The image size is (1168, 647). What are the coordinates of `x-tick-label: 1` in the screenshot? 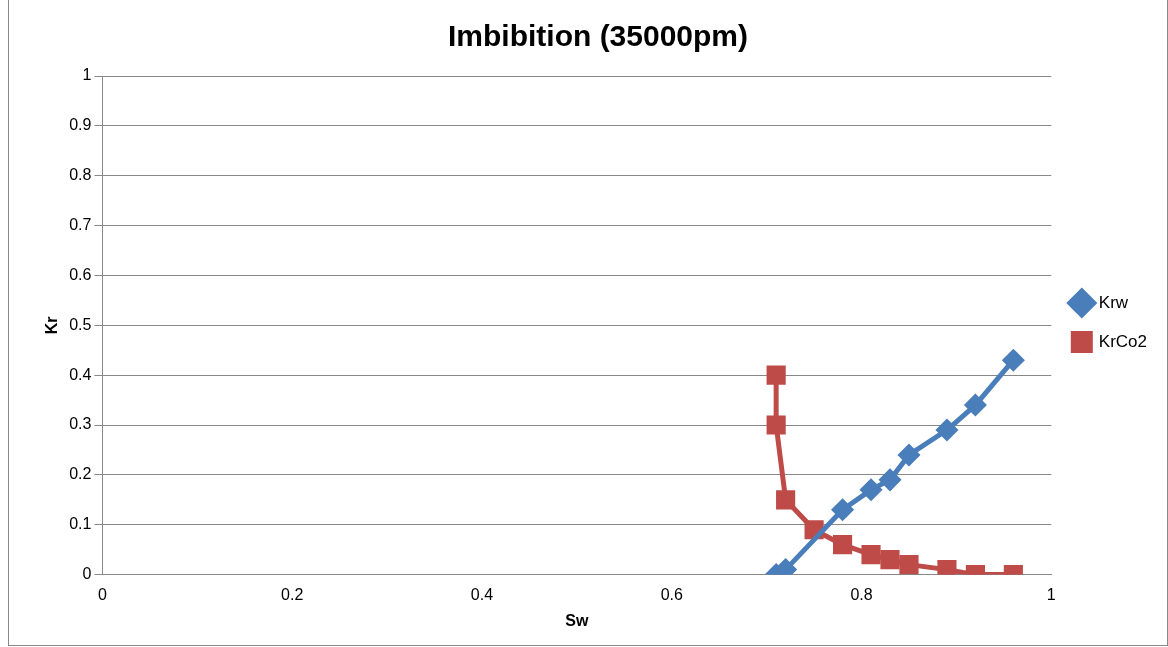 It's located at (1051, 594).